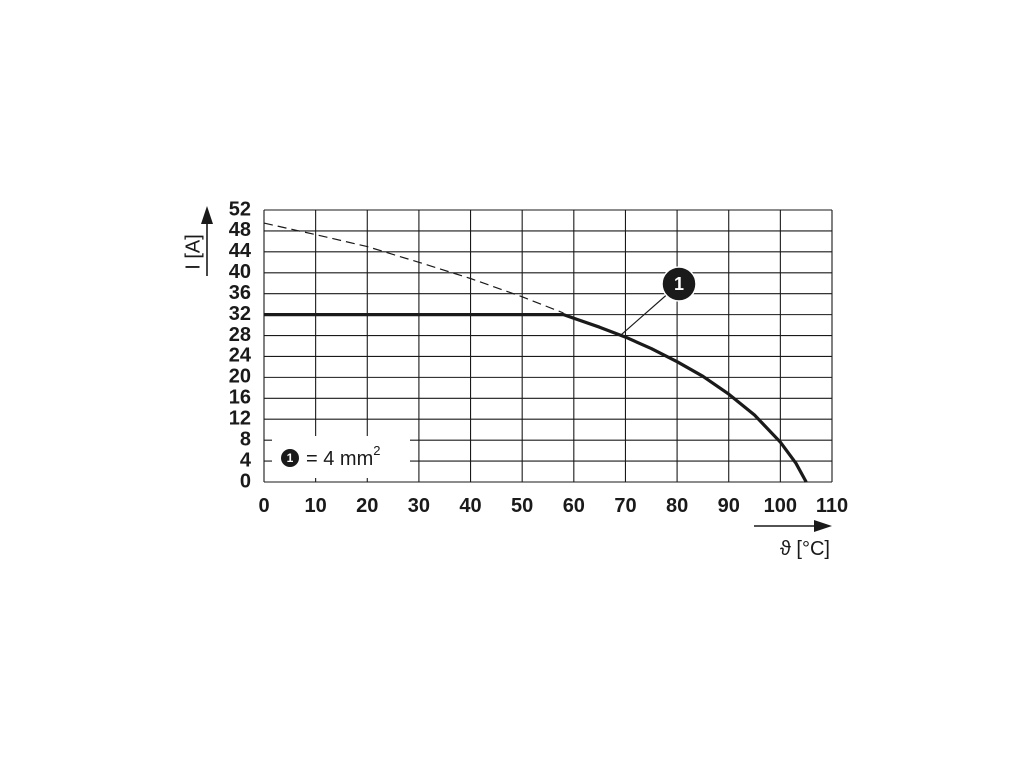 The height and width of the screenshot is (765, 1020). Describe the element at coordinates (240, 230) in the screenshot. I see `y-tick-label: 48` at that location.